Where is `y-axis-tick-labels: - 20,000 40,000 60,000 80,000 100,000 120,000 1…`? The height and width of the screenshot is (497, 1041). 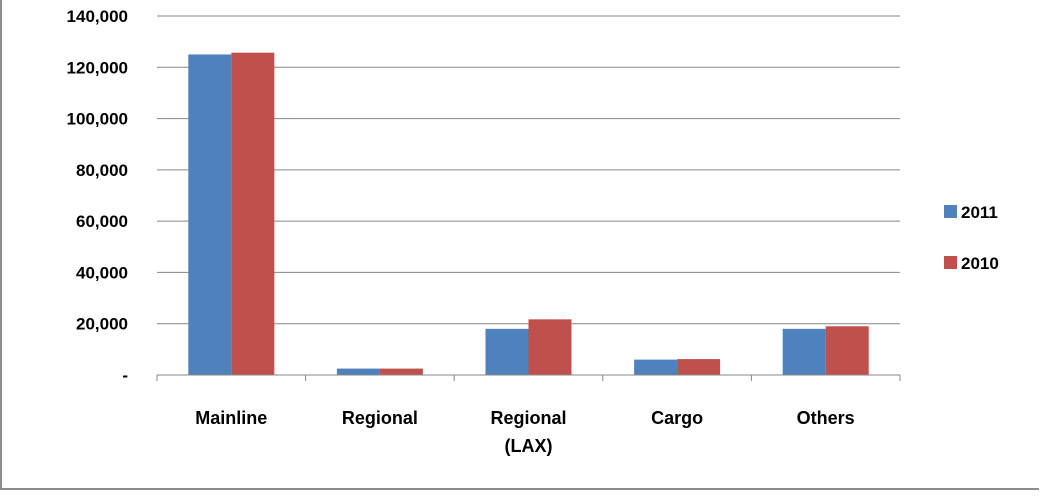
y-axis-tick-labels: - 20,000 40,000 60,000 80,000 100,000 120,000 1… is located at coordinates (97, 196).